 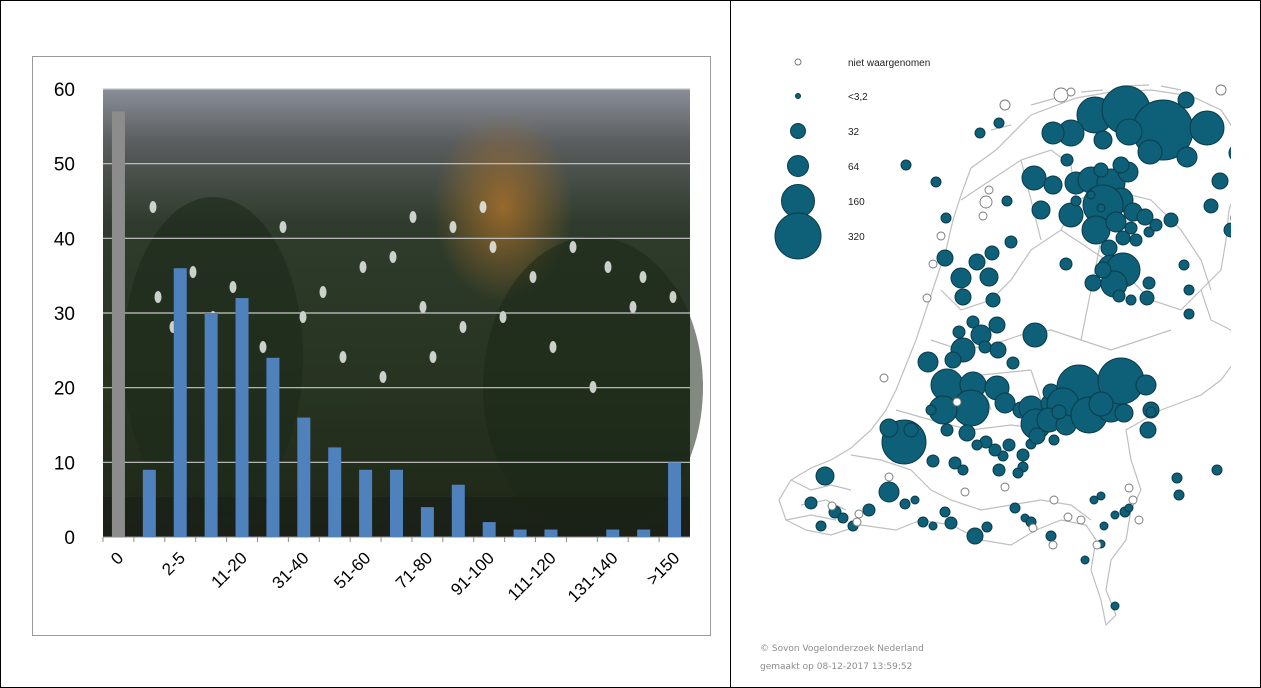 I want to click on panel-divider, so click(x=730, y=344).